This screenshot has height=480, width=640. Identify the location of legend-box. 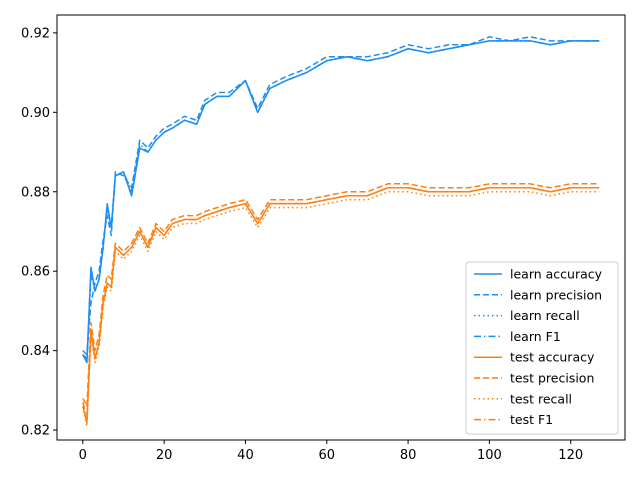
(542, 348).